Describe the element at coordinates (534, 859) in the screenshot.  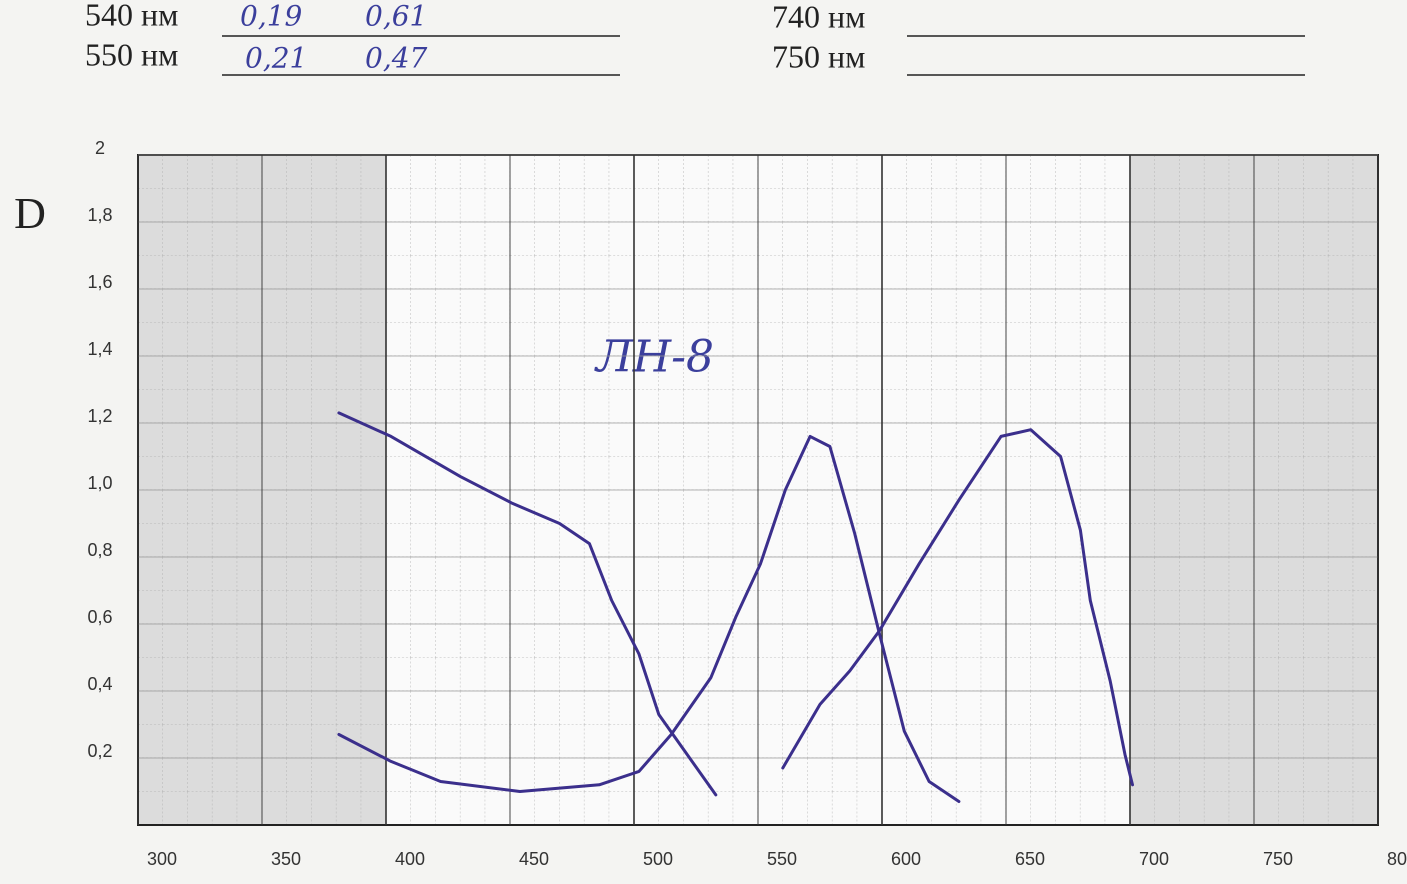
I see `x-tick-label: 450` at that location.